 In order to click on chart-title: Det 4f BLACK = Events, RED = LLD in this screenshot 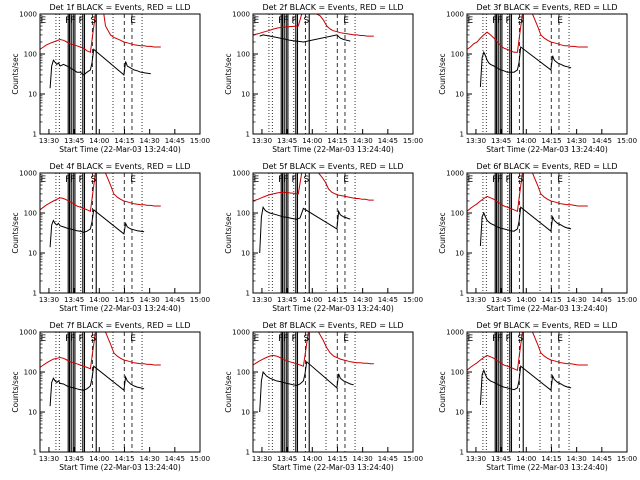, I will do `click(119, 166)`.